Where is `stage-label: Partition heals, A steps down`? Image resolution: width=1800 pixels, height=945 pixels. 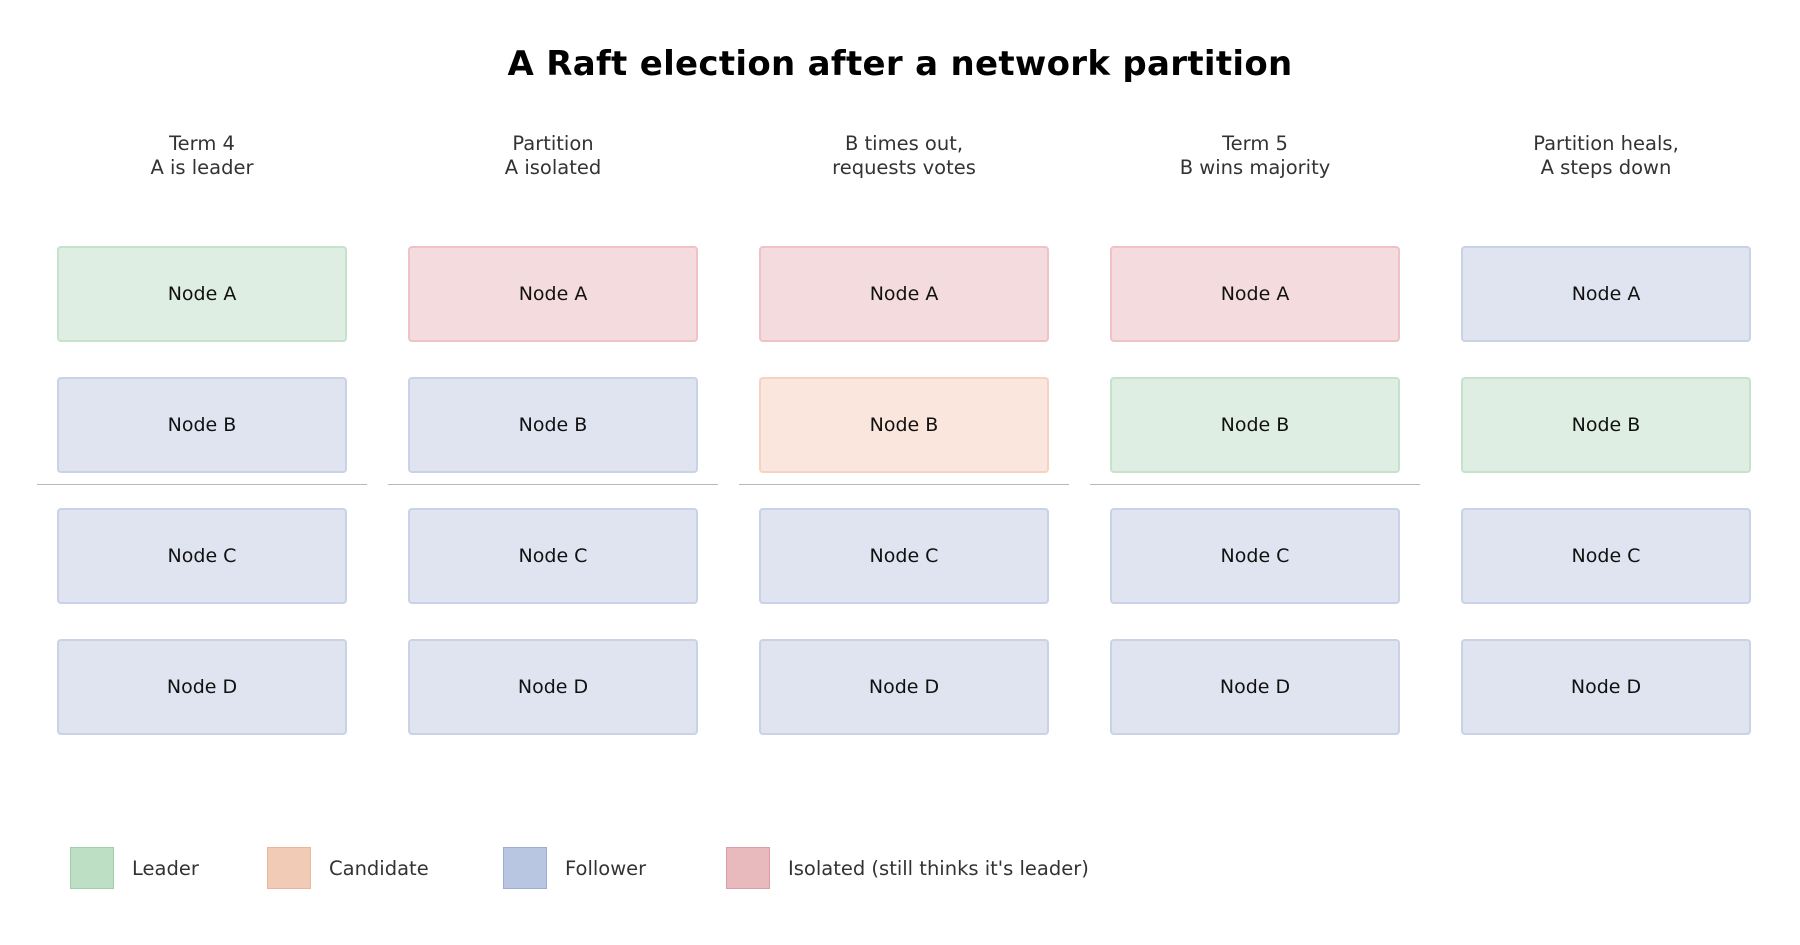
stage-label: Partition heals, A steps down is located at coordinates (1606, 156).